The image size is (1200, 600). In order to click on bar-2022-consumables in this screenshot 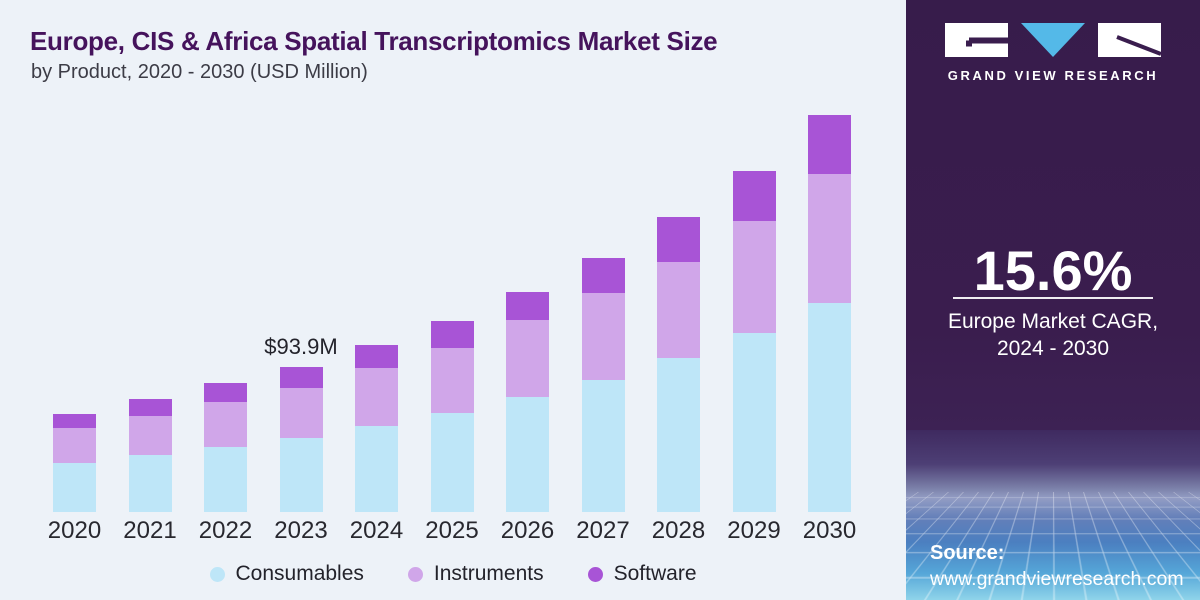, I will do `click(225, 479)`.